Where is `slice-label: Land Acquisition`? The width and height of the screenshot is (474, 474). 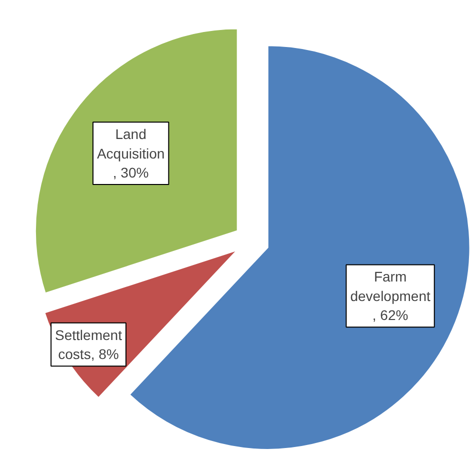
slice-label: Land Acquisition is located at coordinates (130, 144).